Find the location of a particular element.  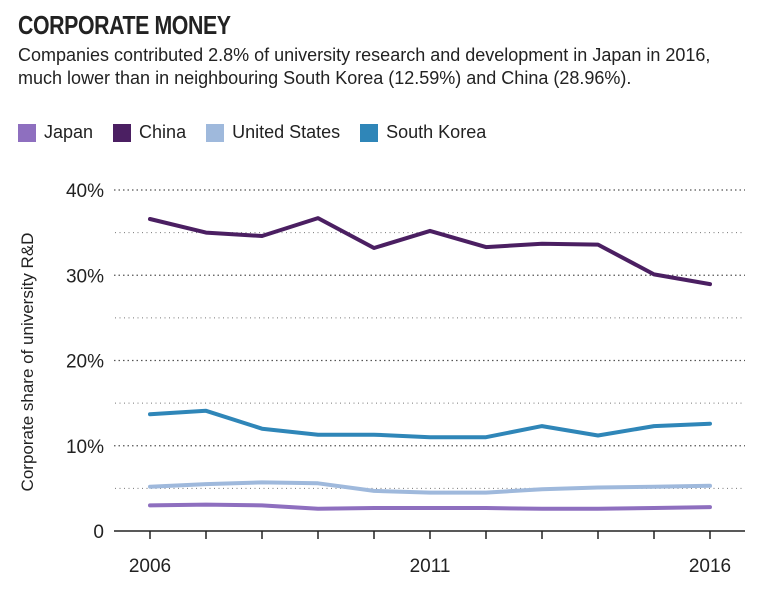

y-tick-label: 20% is located at coordinates (85, 362).